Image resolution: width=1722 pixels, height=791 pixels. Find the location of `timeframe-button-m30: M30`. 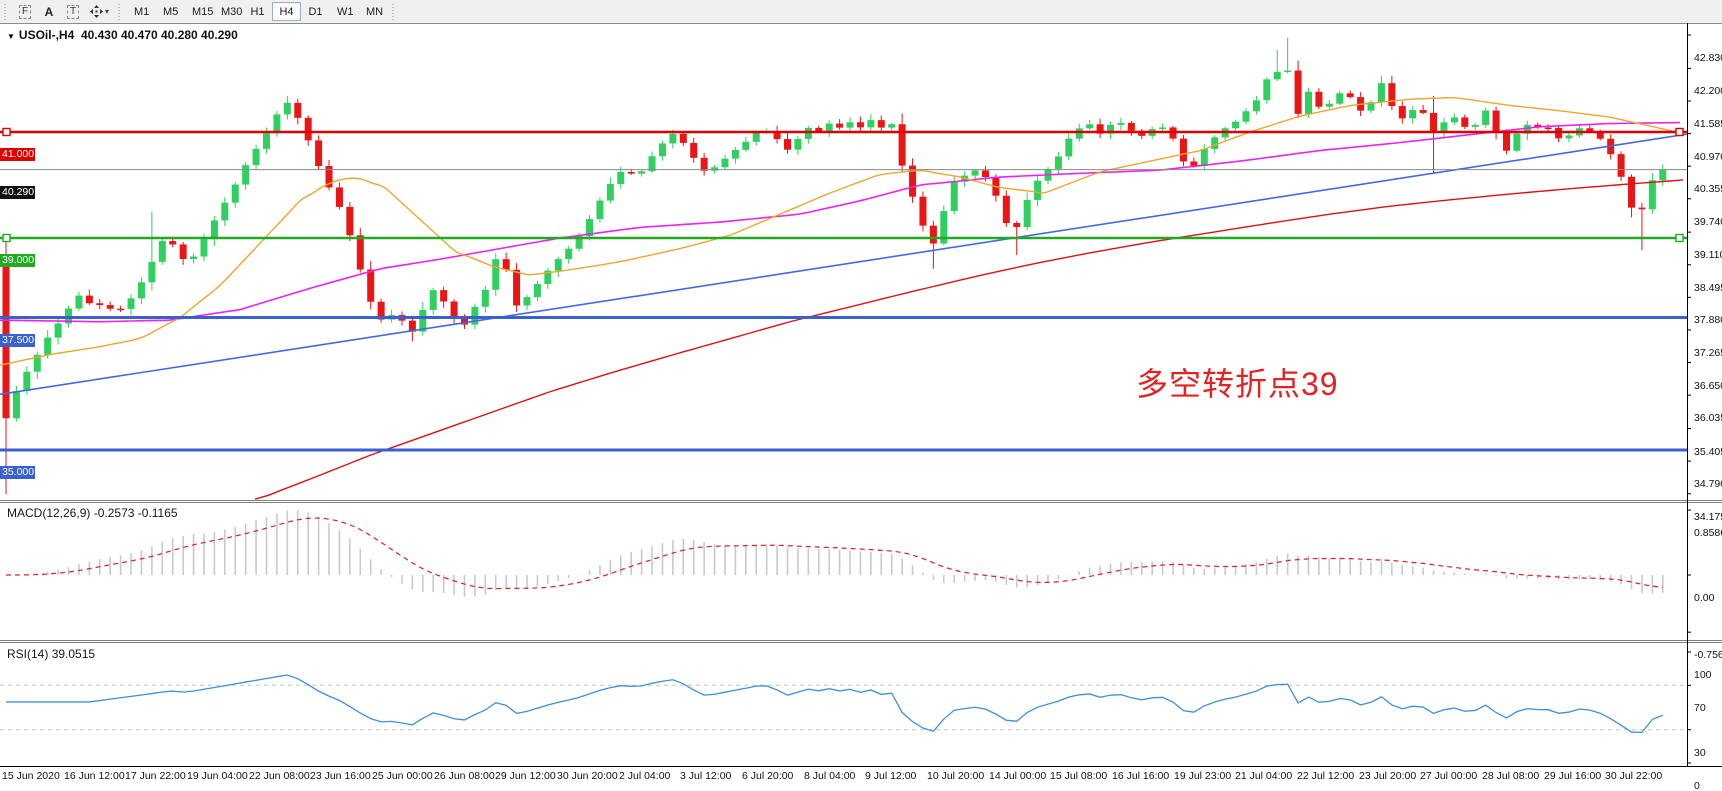

timeframe-button-m30: M30 is located at coordinates (228, 11).